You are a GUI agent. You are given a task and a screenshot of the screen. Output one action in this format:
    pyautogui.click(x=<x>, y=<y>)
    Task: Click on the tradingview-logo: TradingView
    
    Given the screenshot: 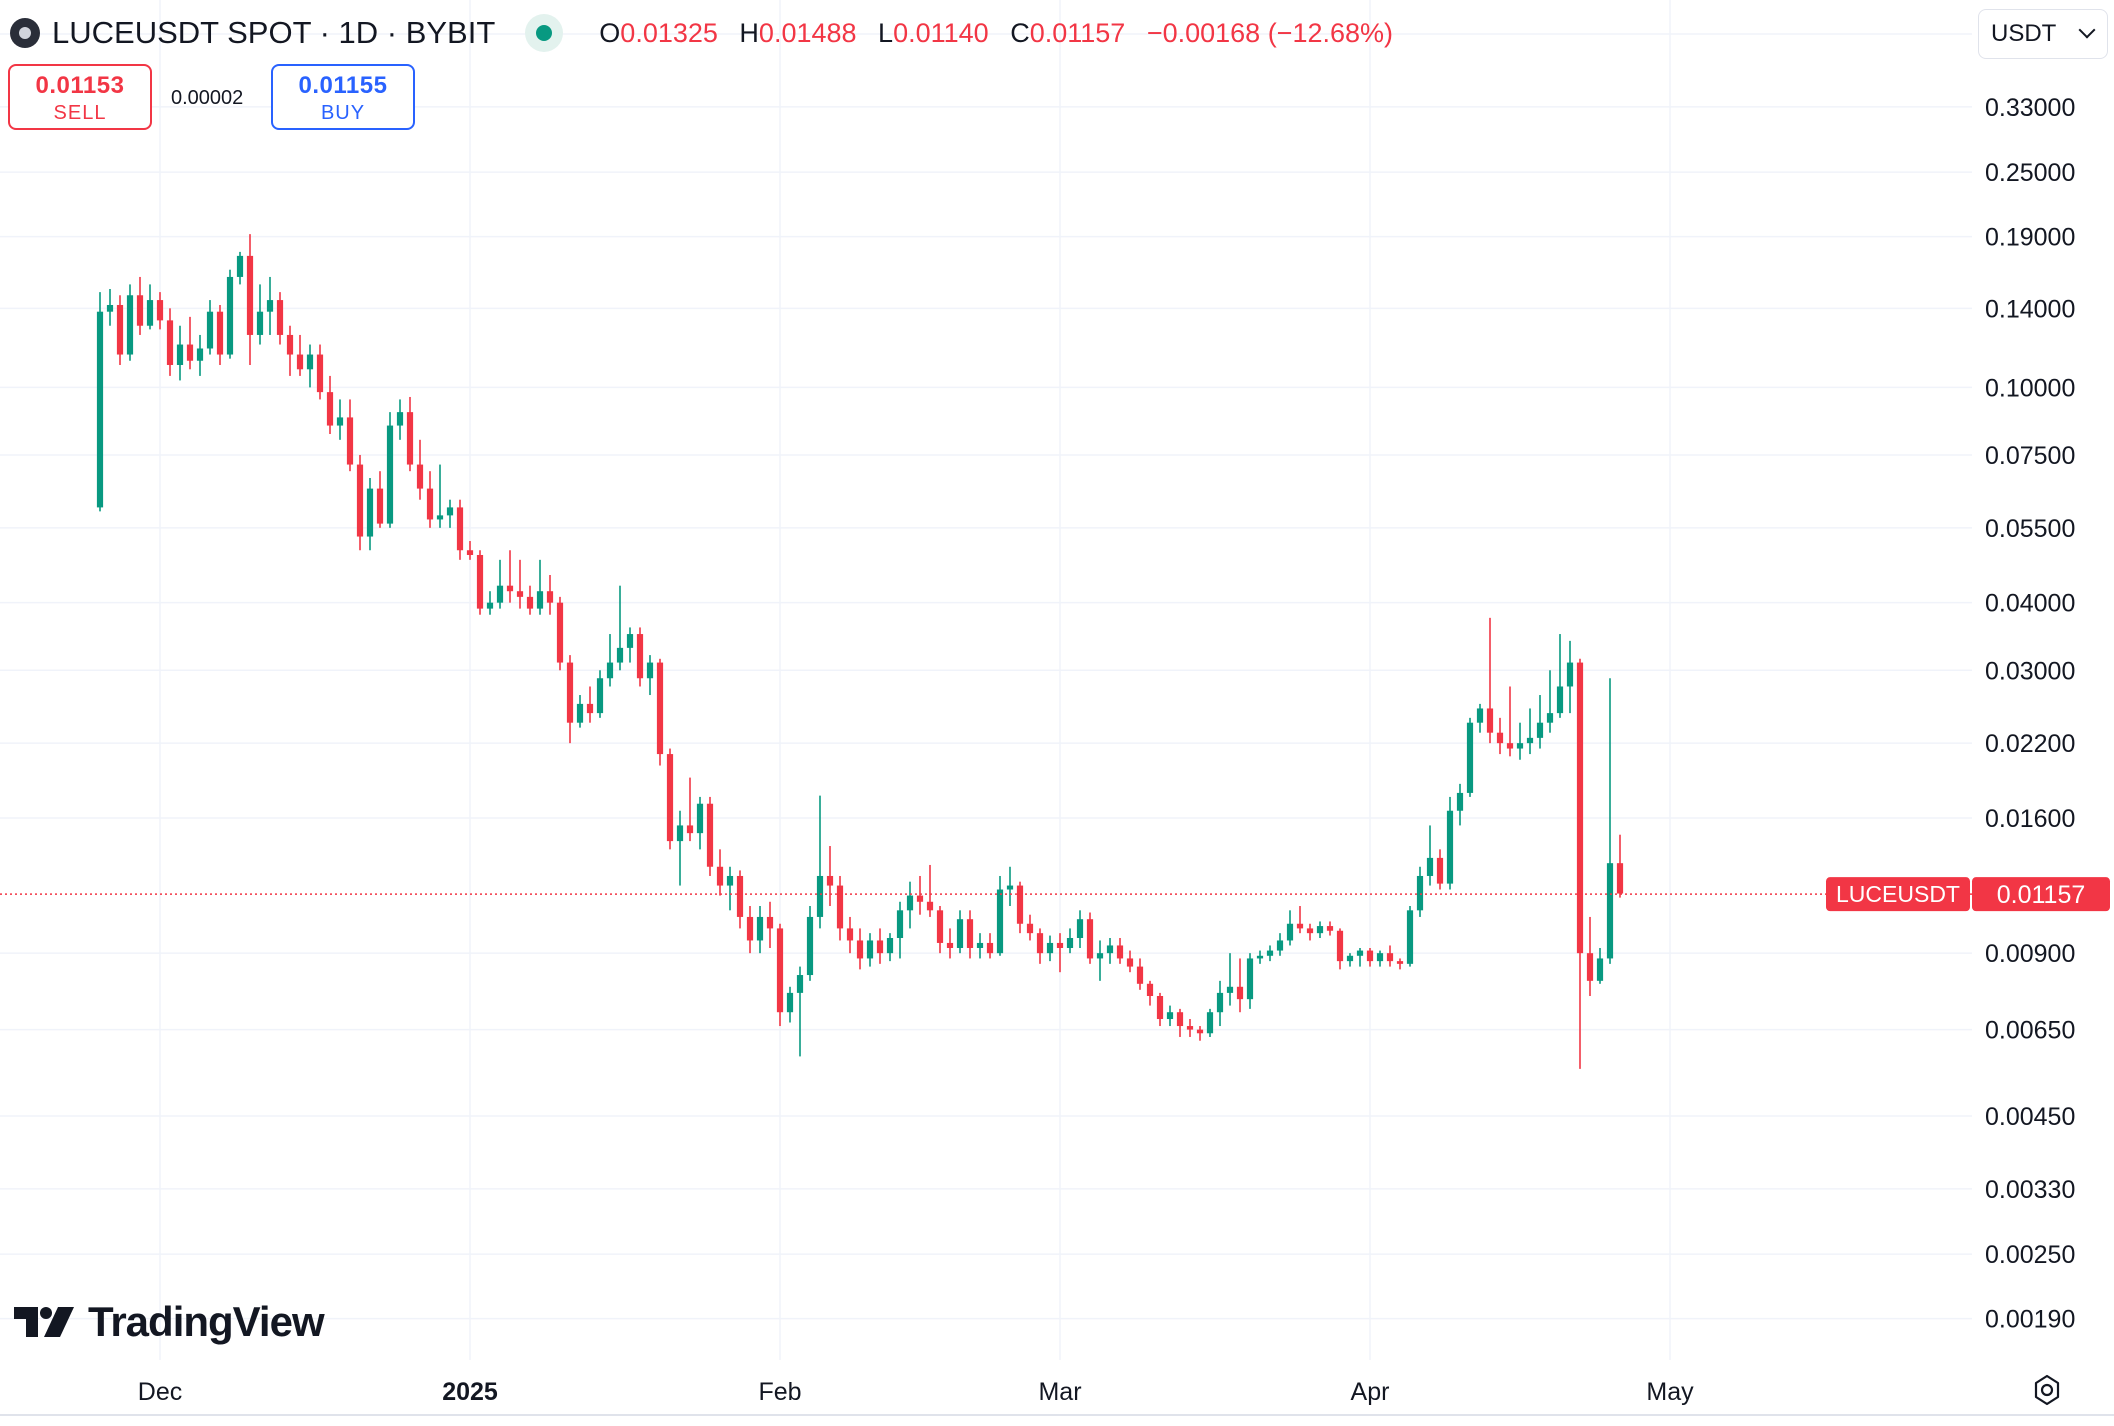 What is the action you would take?
    pyautogui.click(x=169, y=1322)
    